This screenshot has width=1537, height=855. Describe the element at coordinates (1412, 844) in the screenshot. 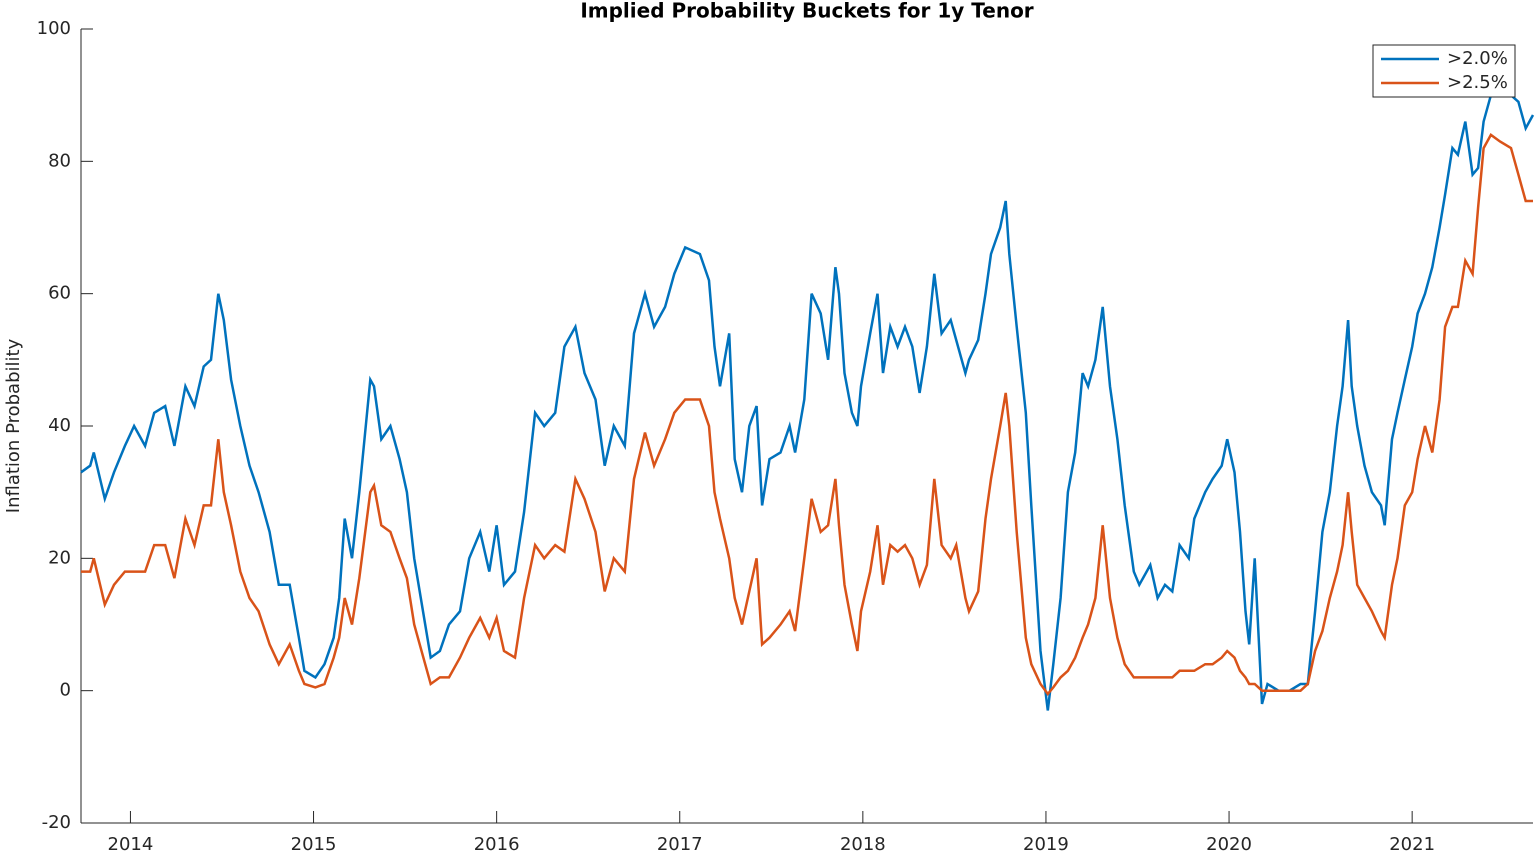

I see `x-tick-label: 2021` at that location.